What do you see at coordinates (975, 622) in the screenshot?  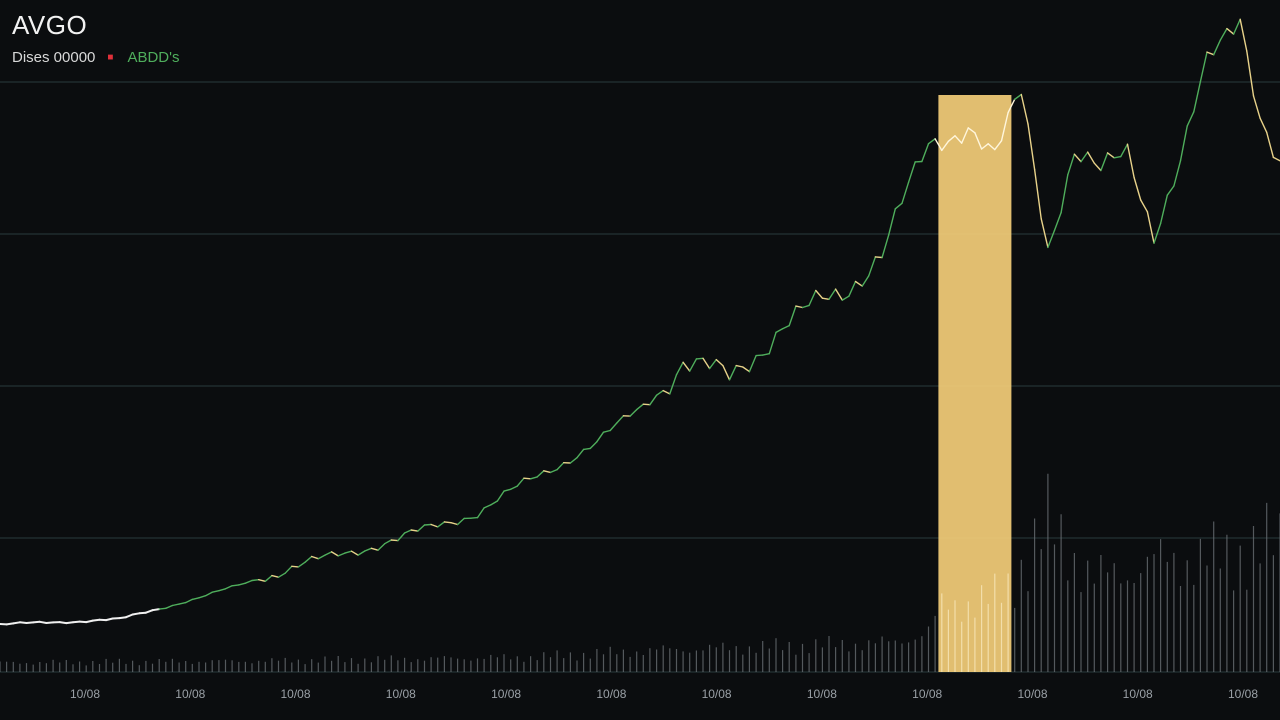 I see `volume-bars-overlay` at bounding box center [975, 622].